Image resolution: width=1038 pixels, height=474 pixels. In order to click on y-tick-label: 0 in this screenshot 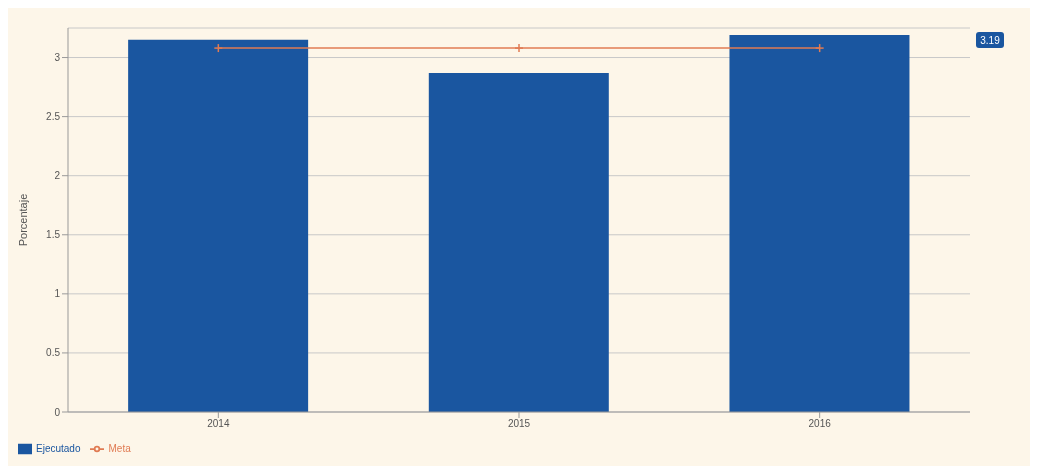, I will do `click(57, 412)`.